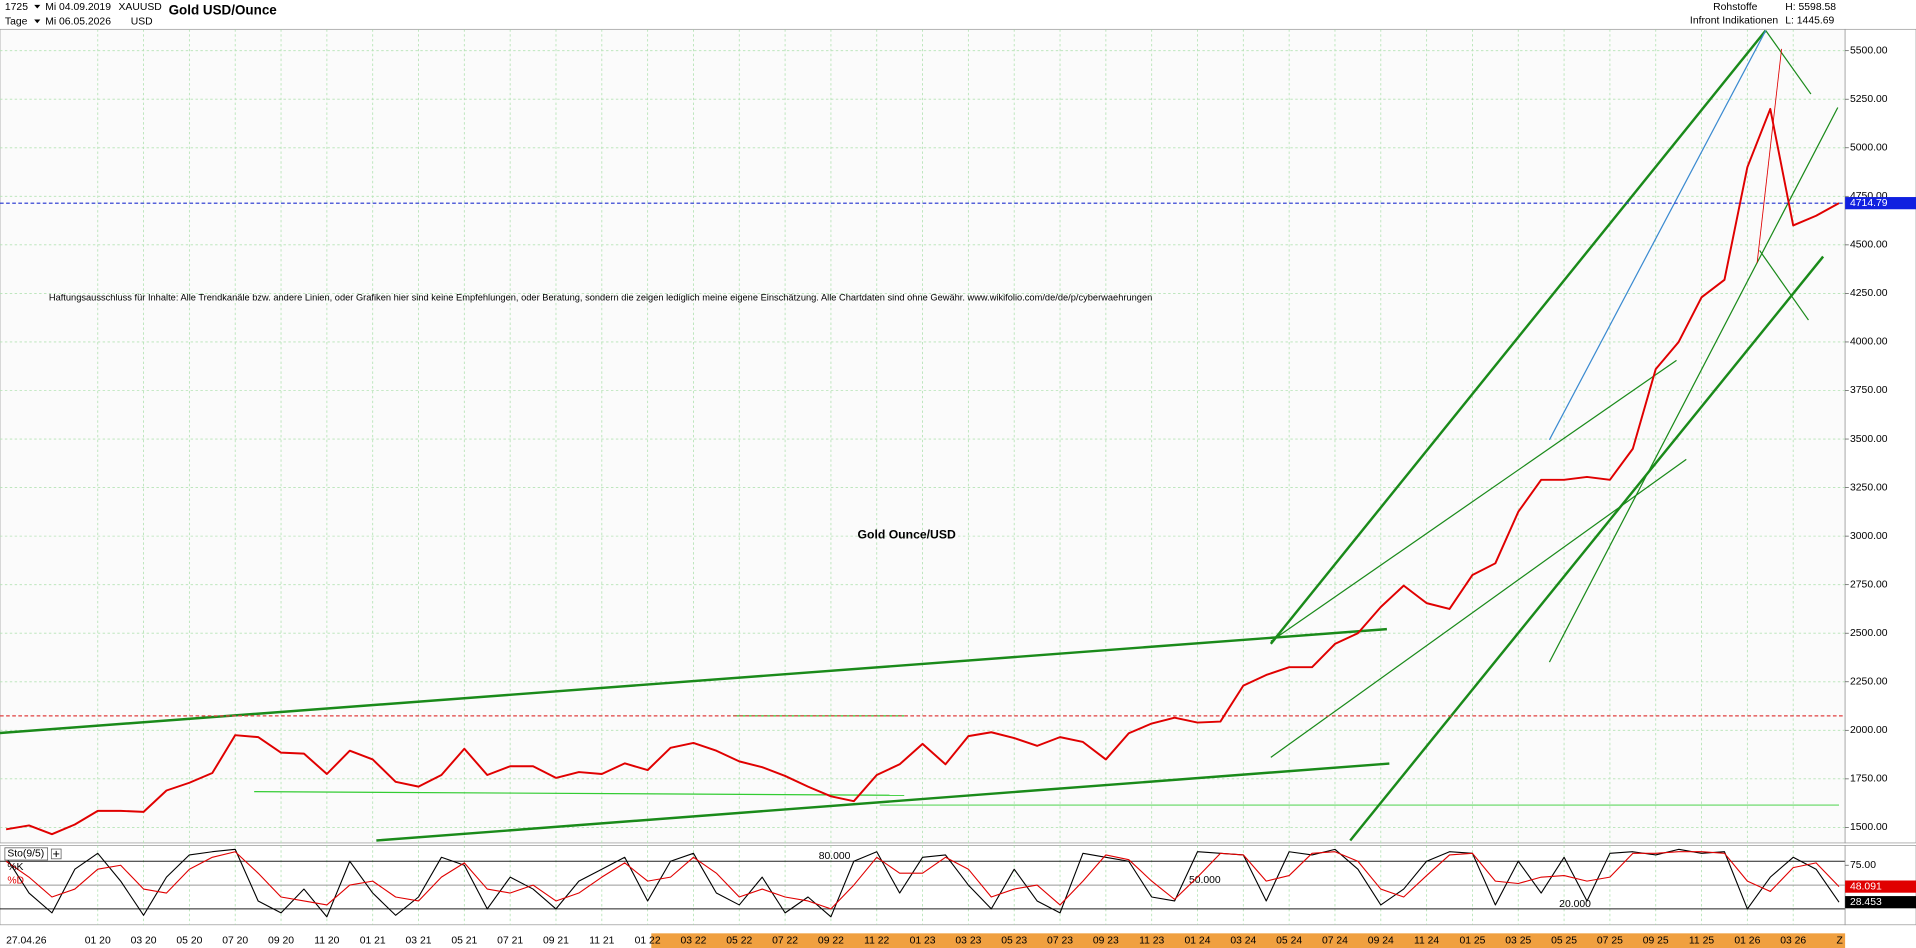 The width and height of the screenshot is (1916, 948). I want to click on x-tick-label: 01 23, so click(923, 940).